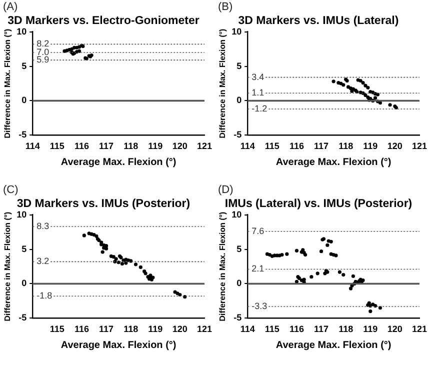 Image resolution: width=431 pixels, height=367 pixels. I want to click on ref-line-label: 8.2, so click(43, 43).